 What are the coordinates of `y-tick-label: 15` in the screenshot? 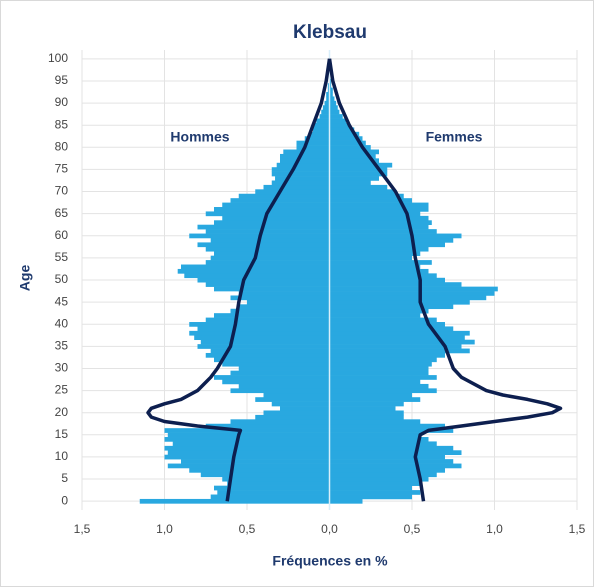 It's located at (62, 434).